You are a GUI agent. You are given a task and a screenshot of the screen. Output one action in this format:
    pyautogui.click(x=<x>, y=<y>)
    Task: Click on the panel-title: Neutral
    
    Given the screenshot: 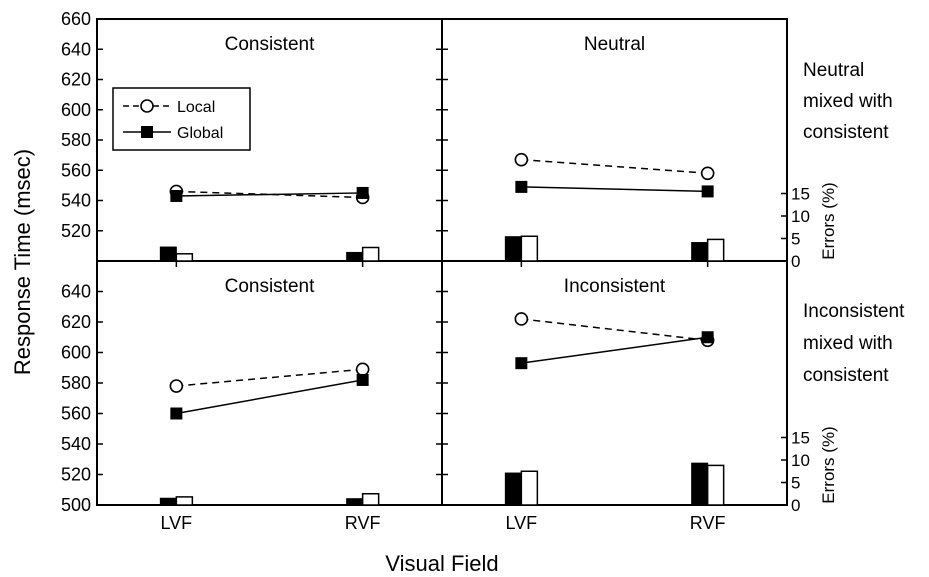 What is the action you would take?
    pyautogui.click(x=614, y=44)
    